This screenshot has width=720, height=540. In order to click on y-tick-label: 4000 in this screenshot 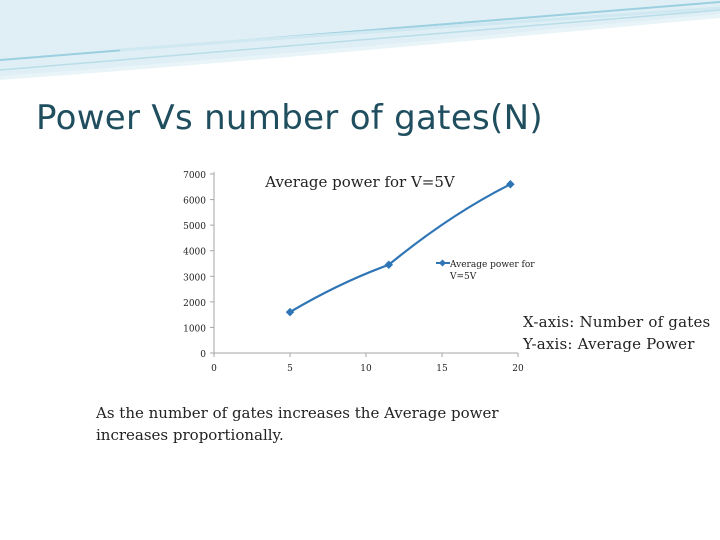, I will do `click(194, 253)`.